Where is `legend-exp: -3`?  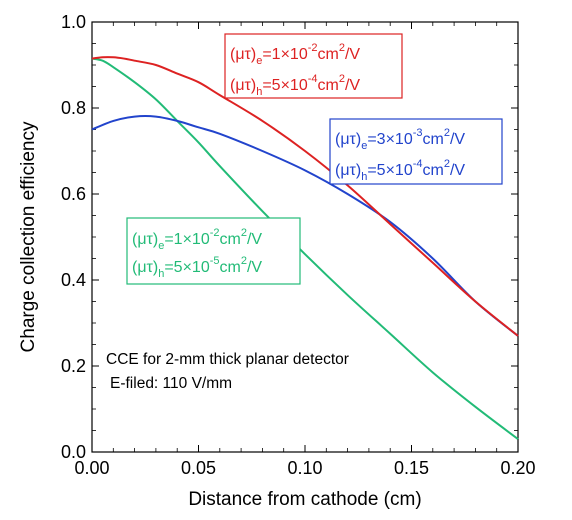
legend-exp: -3 is located at coordinates (418, 133).